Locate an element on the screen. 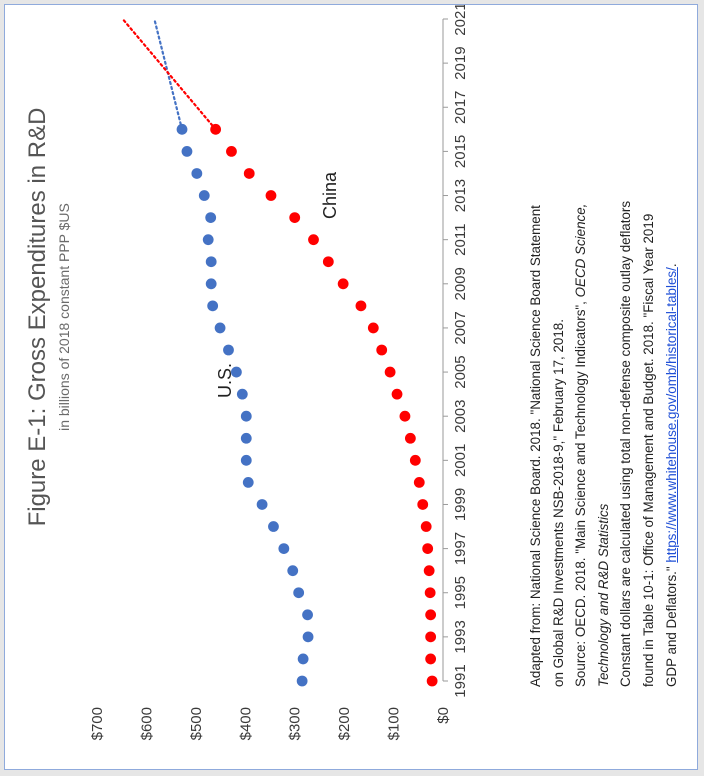 The height and width of the screenshot is (776, 704). series-label-china: China is located at coordinates (330, 195).